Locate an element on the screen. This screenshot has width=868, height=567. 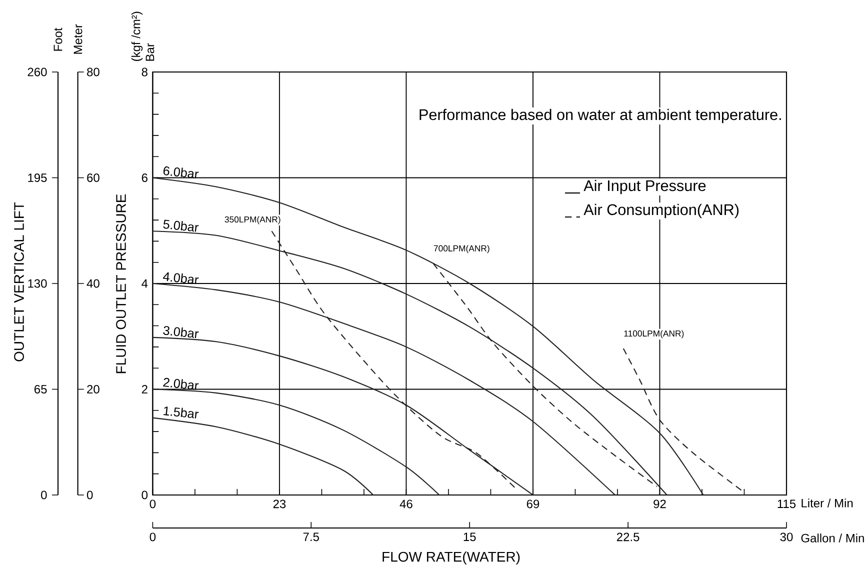
y3-tick-label: 0 is located at coordinates (44, 495).